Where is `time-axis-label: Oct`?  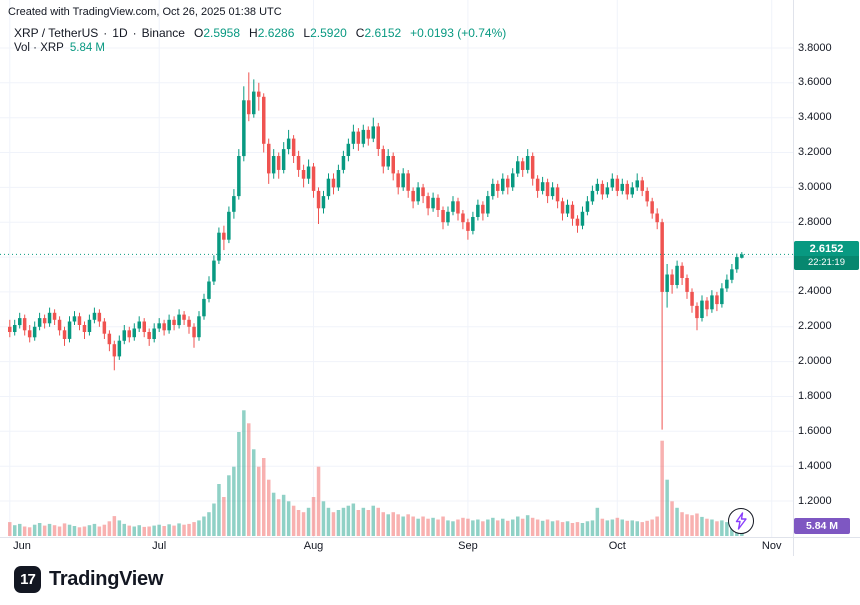 time-axis-label: Oct is located at coordinates (617, 546).